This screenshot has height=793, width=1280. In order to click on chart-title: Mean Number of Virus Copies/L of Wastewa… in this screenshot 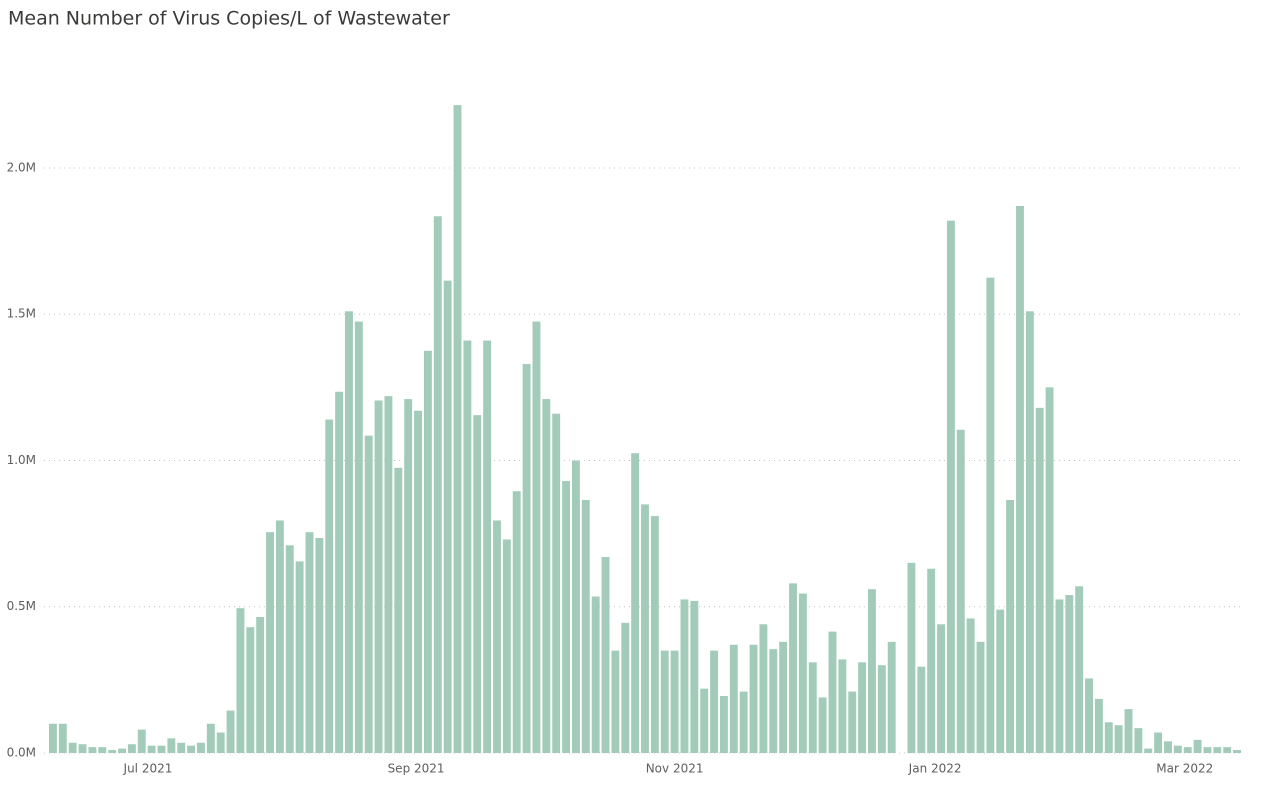, I will do `click(229, 19)`.